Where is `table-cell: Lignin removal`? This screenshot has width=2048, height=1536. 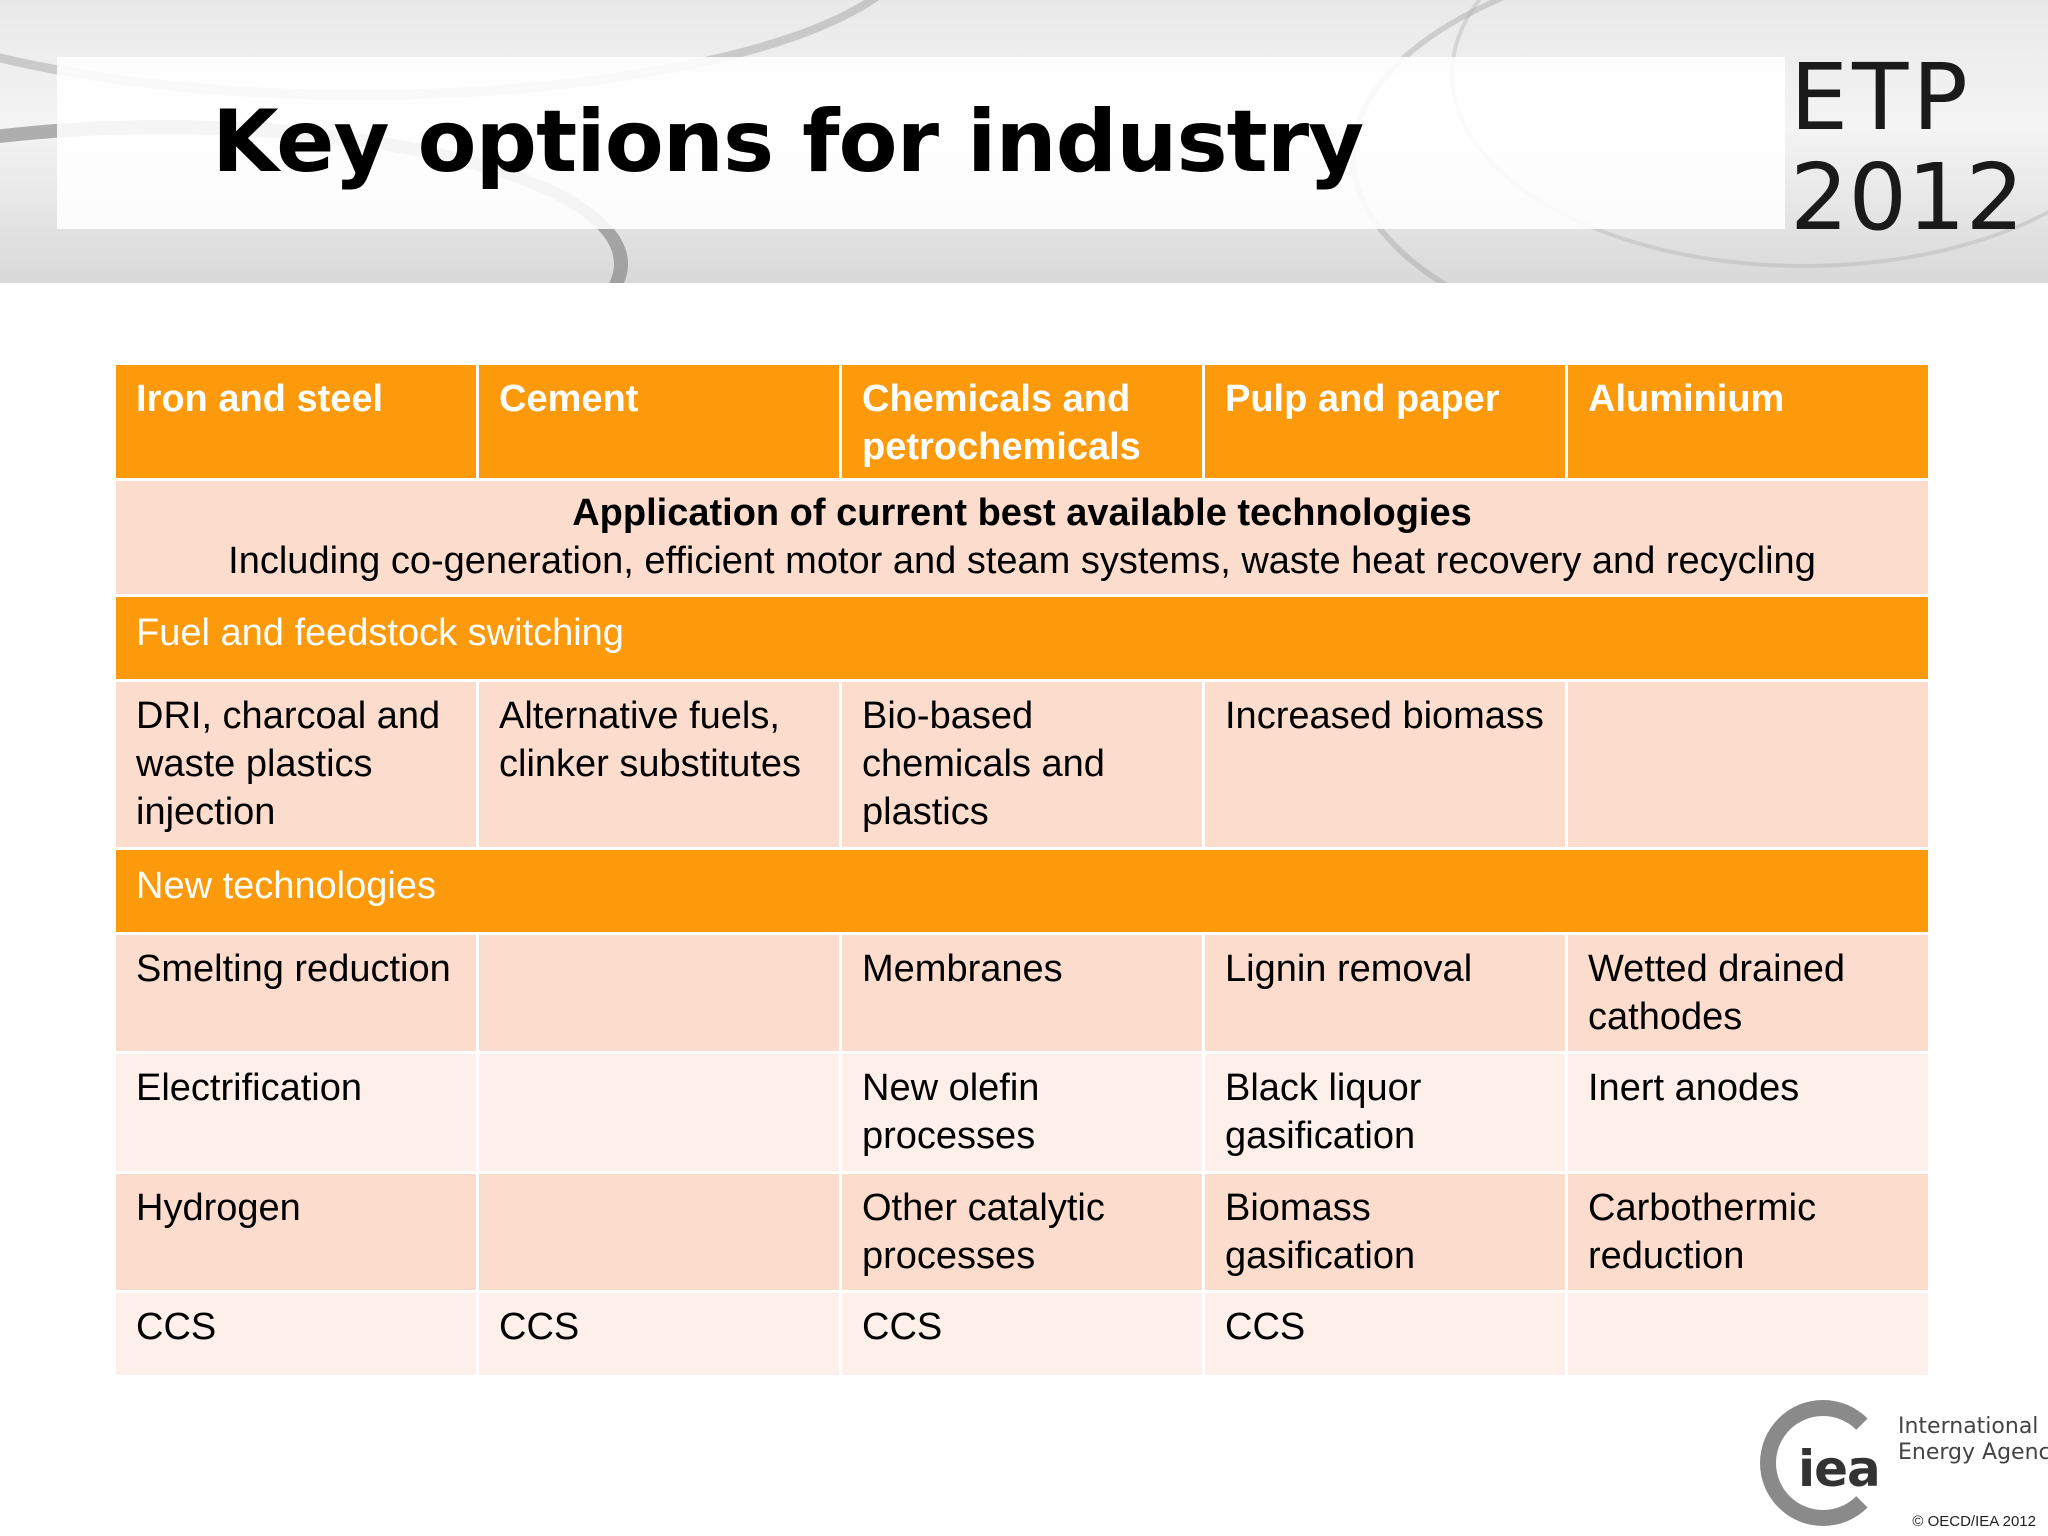 table-cell: Lignin removal is located at coordinates (1385, 993).